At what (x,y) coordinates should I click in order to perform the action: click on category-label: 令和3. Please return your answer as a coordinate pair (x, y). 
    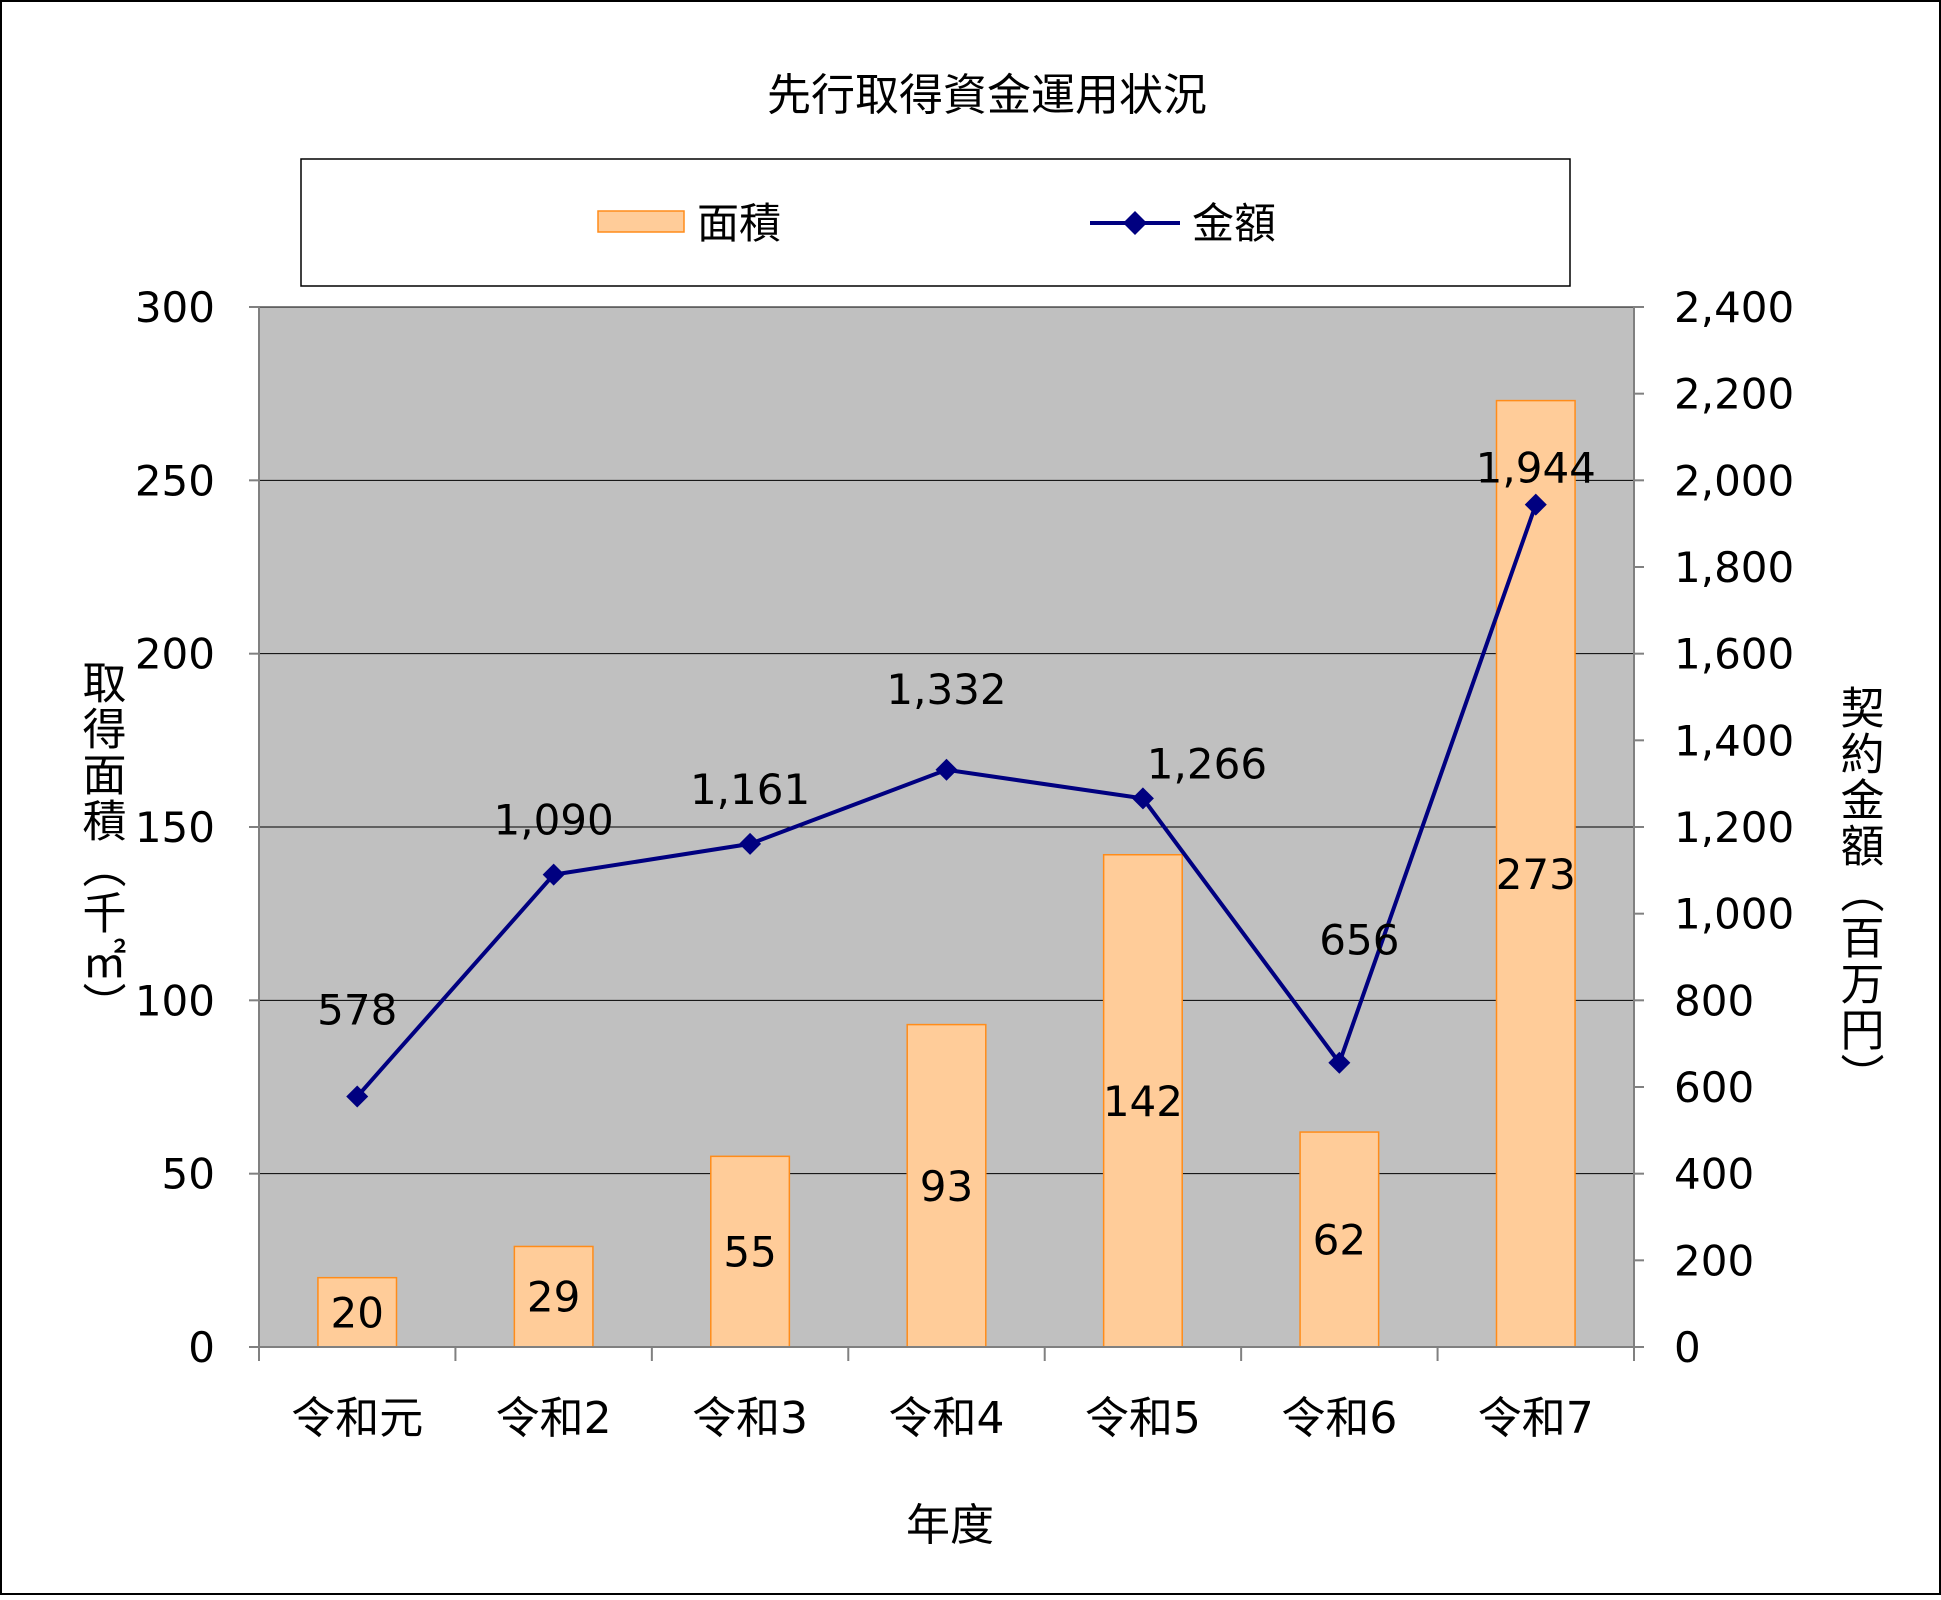
    Looking at the image, I should click on (750, 1418).